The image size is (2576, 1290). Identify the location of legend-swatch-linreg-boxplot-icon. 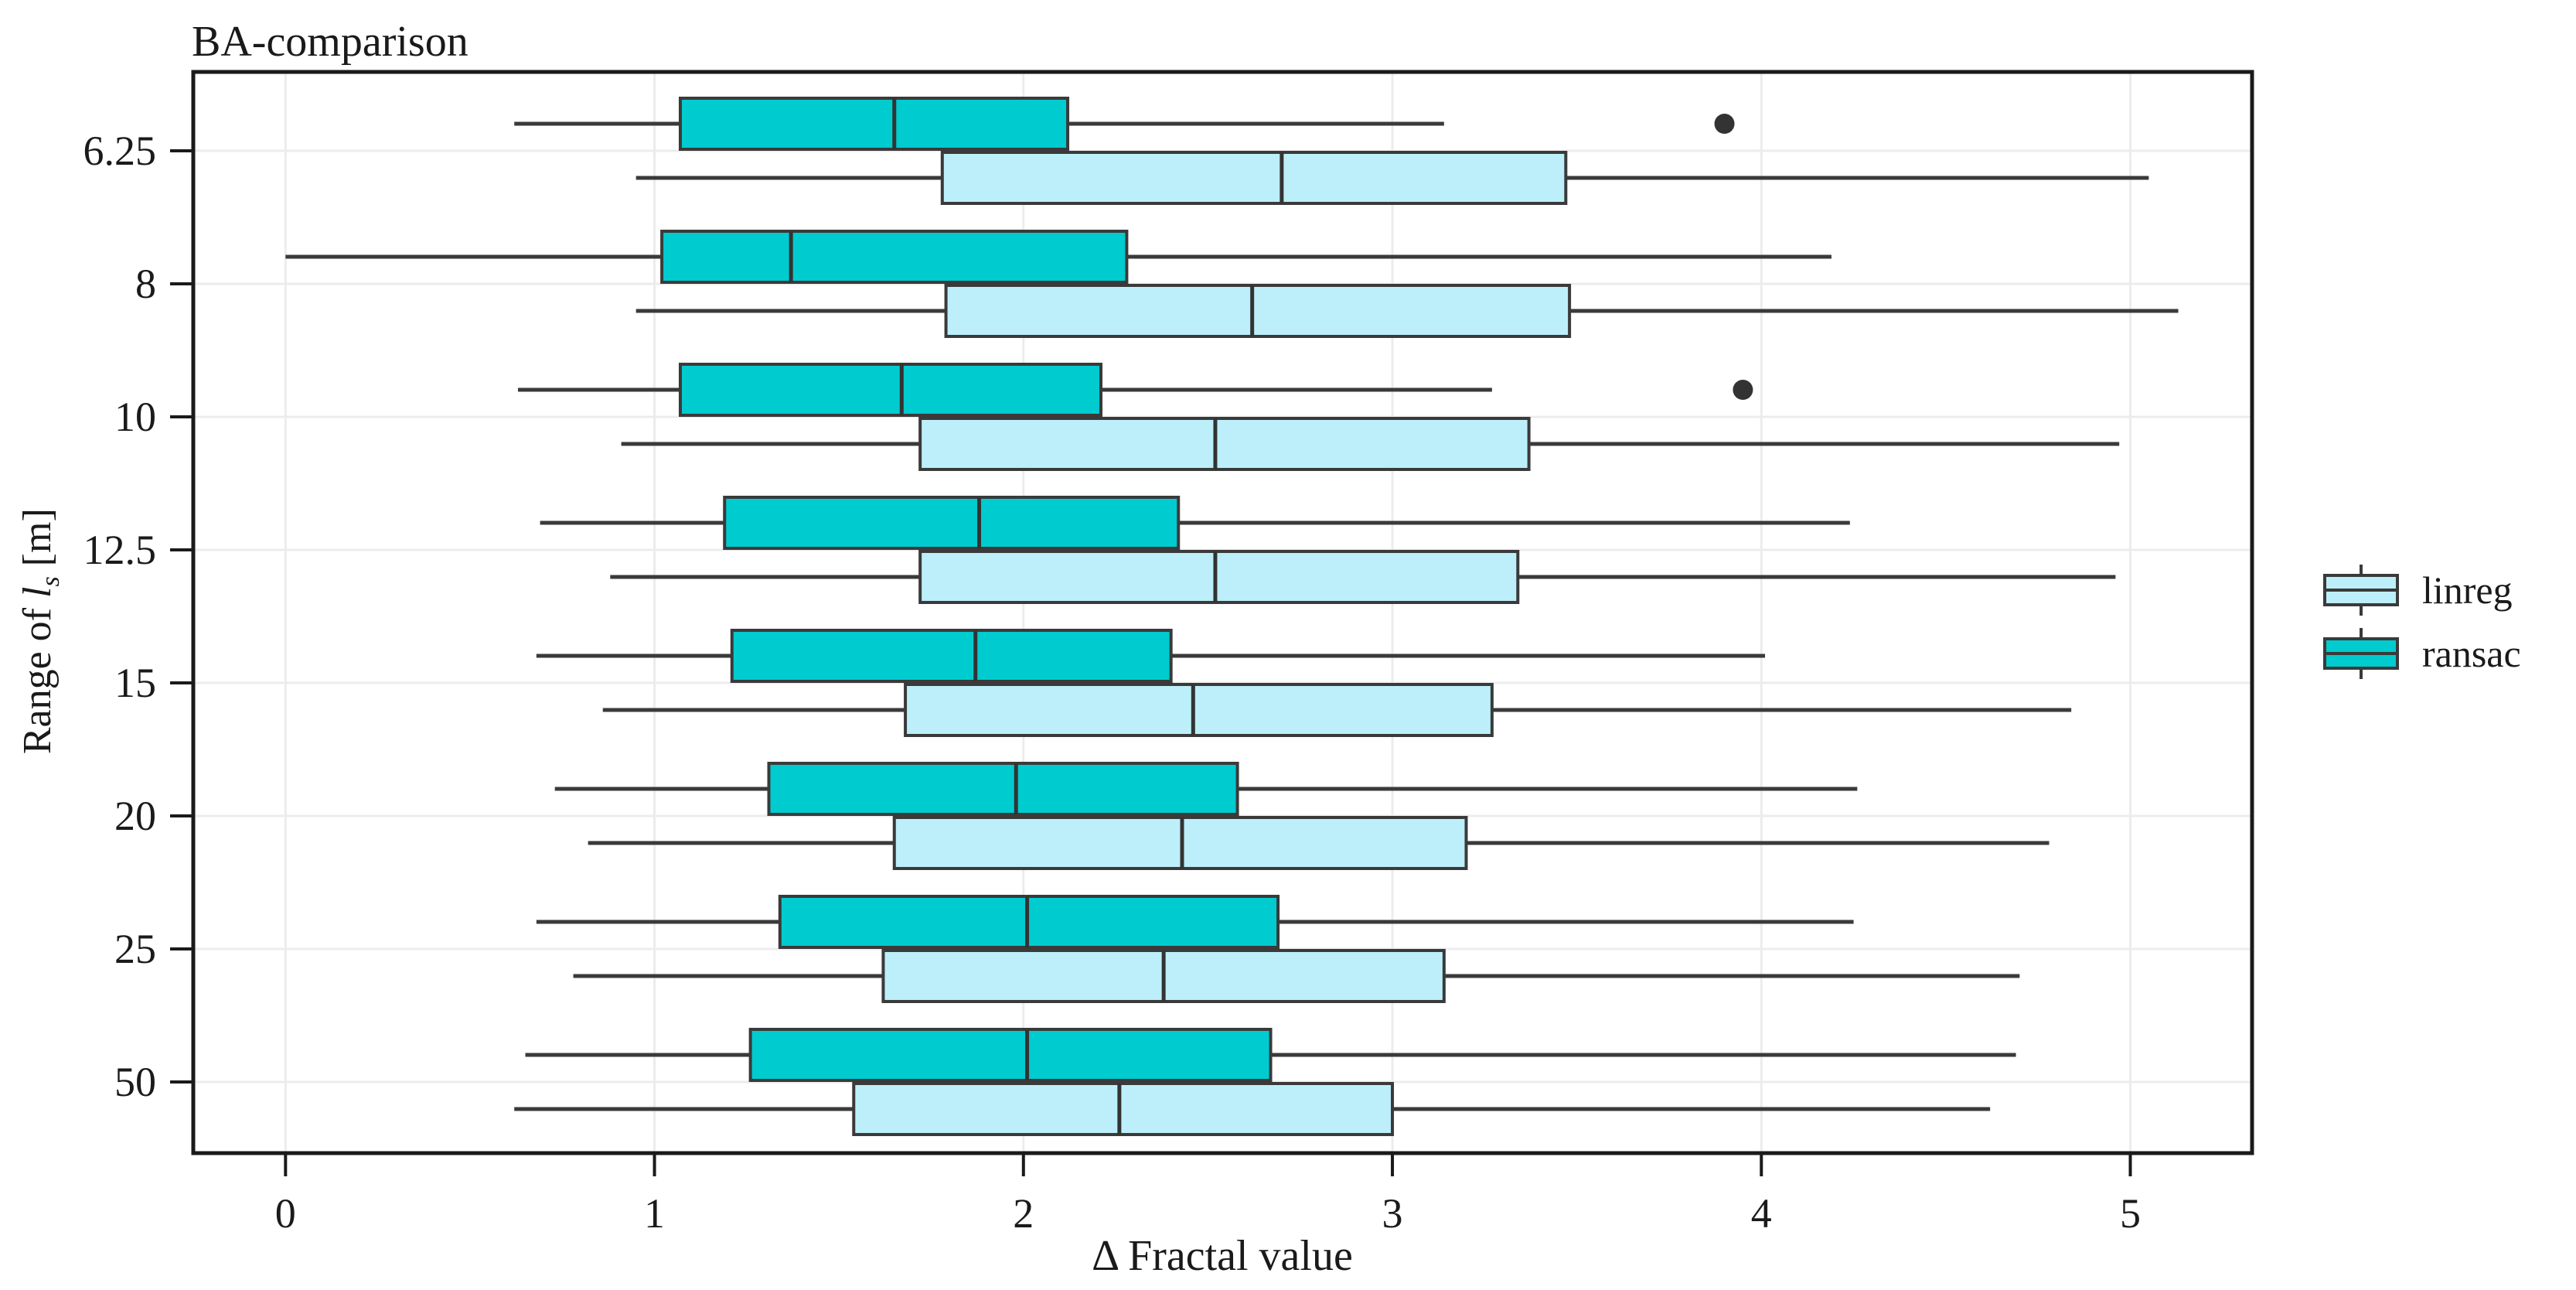
(2361, 590).